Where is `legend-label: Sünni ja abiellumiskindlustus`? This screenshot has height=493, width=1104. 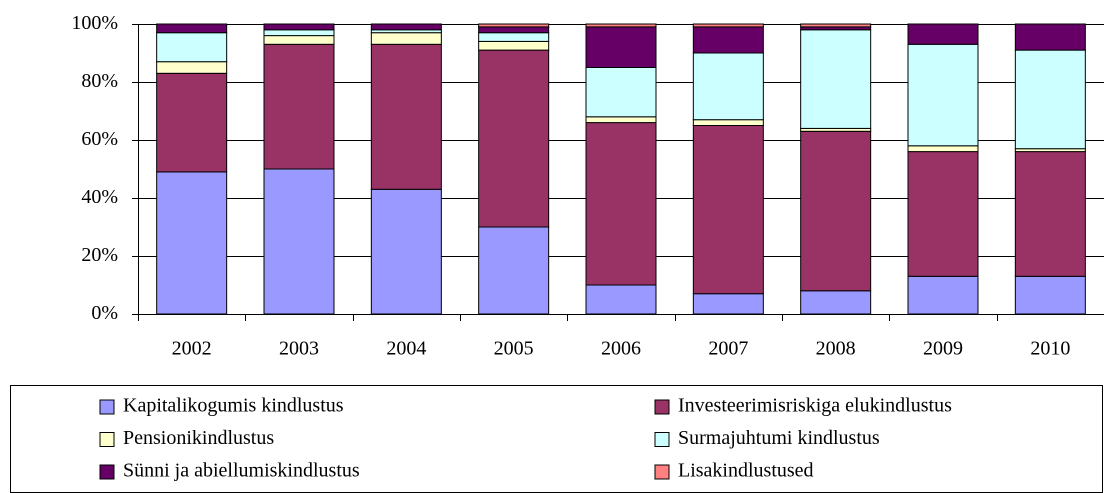 legend-label: Sünni ja abiellumiskindlustus is located at coordinates (241, 471).